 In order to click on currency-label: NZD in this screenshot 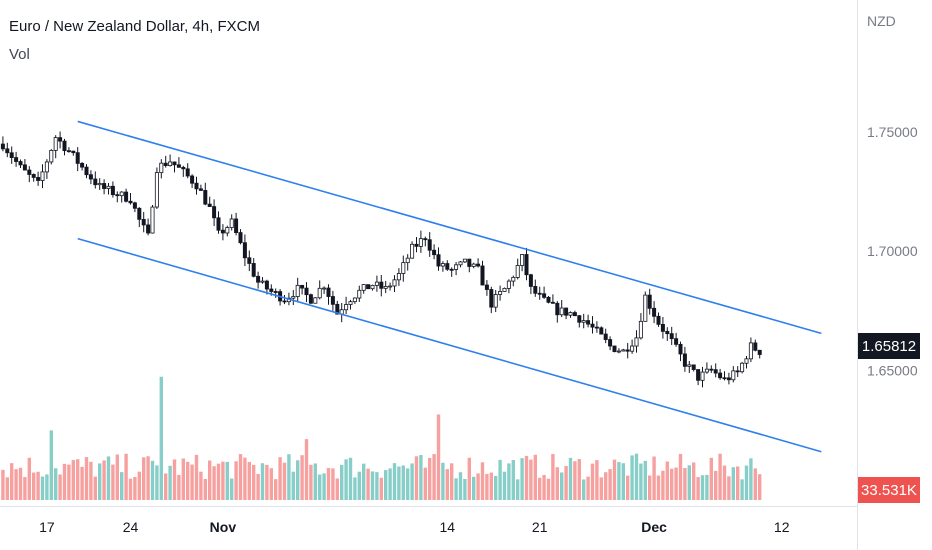, I will do `click(881, 21)`.